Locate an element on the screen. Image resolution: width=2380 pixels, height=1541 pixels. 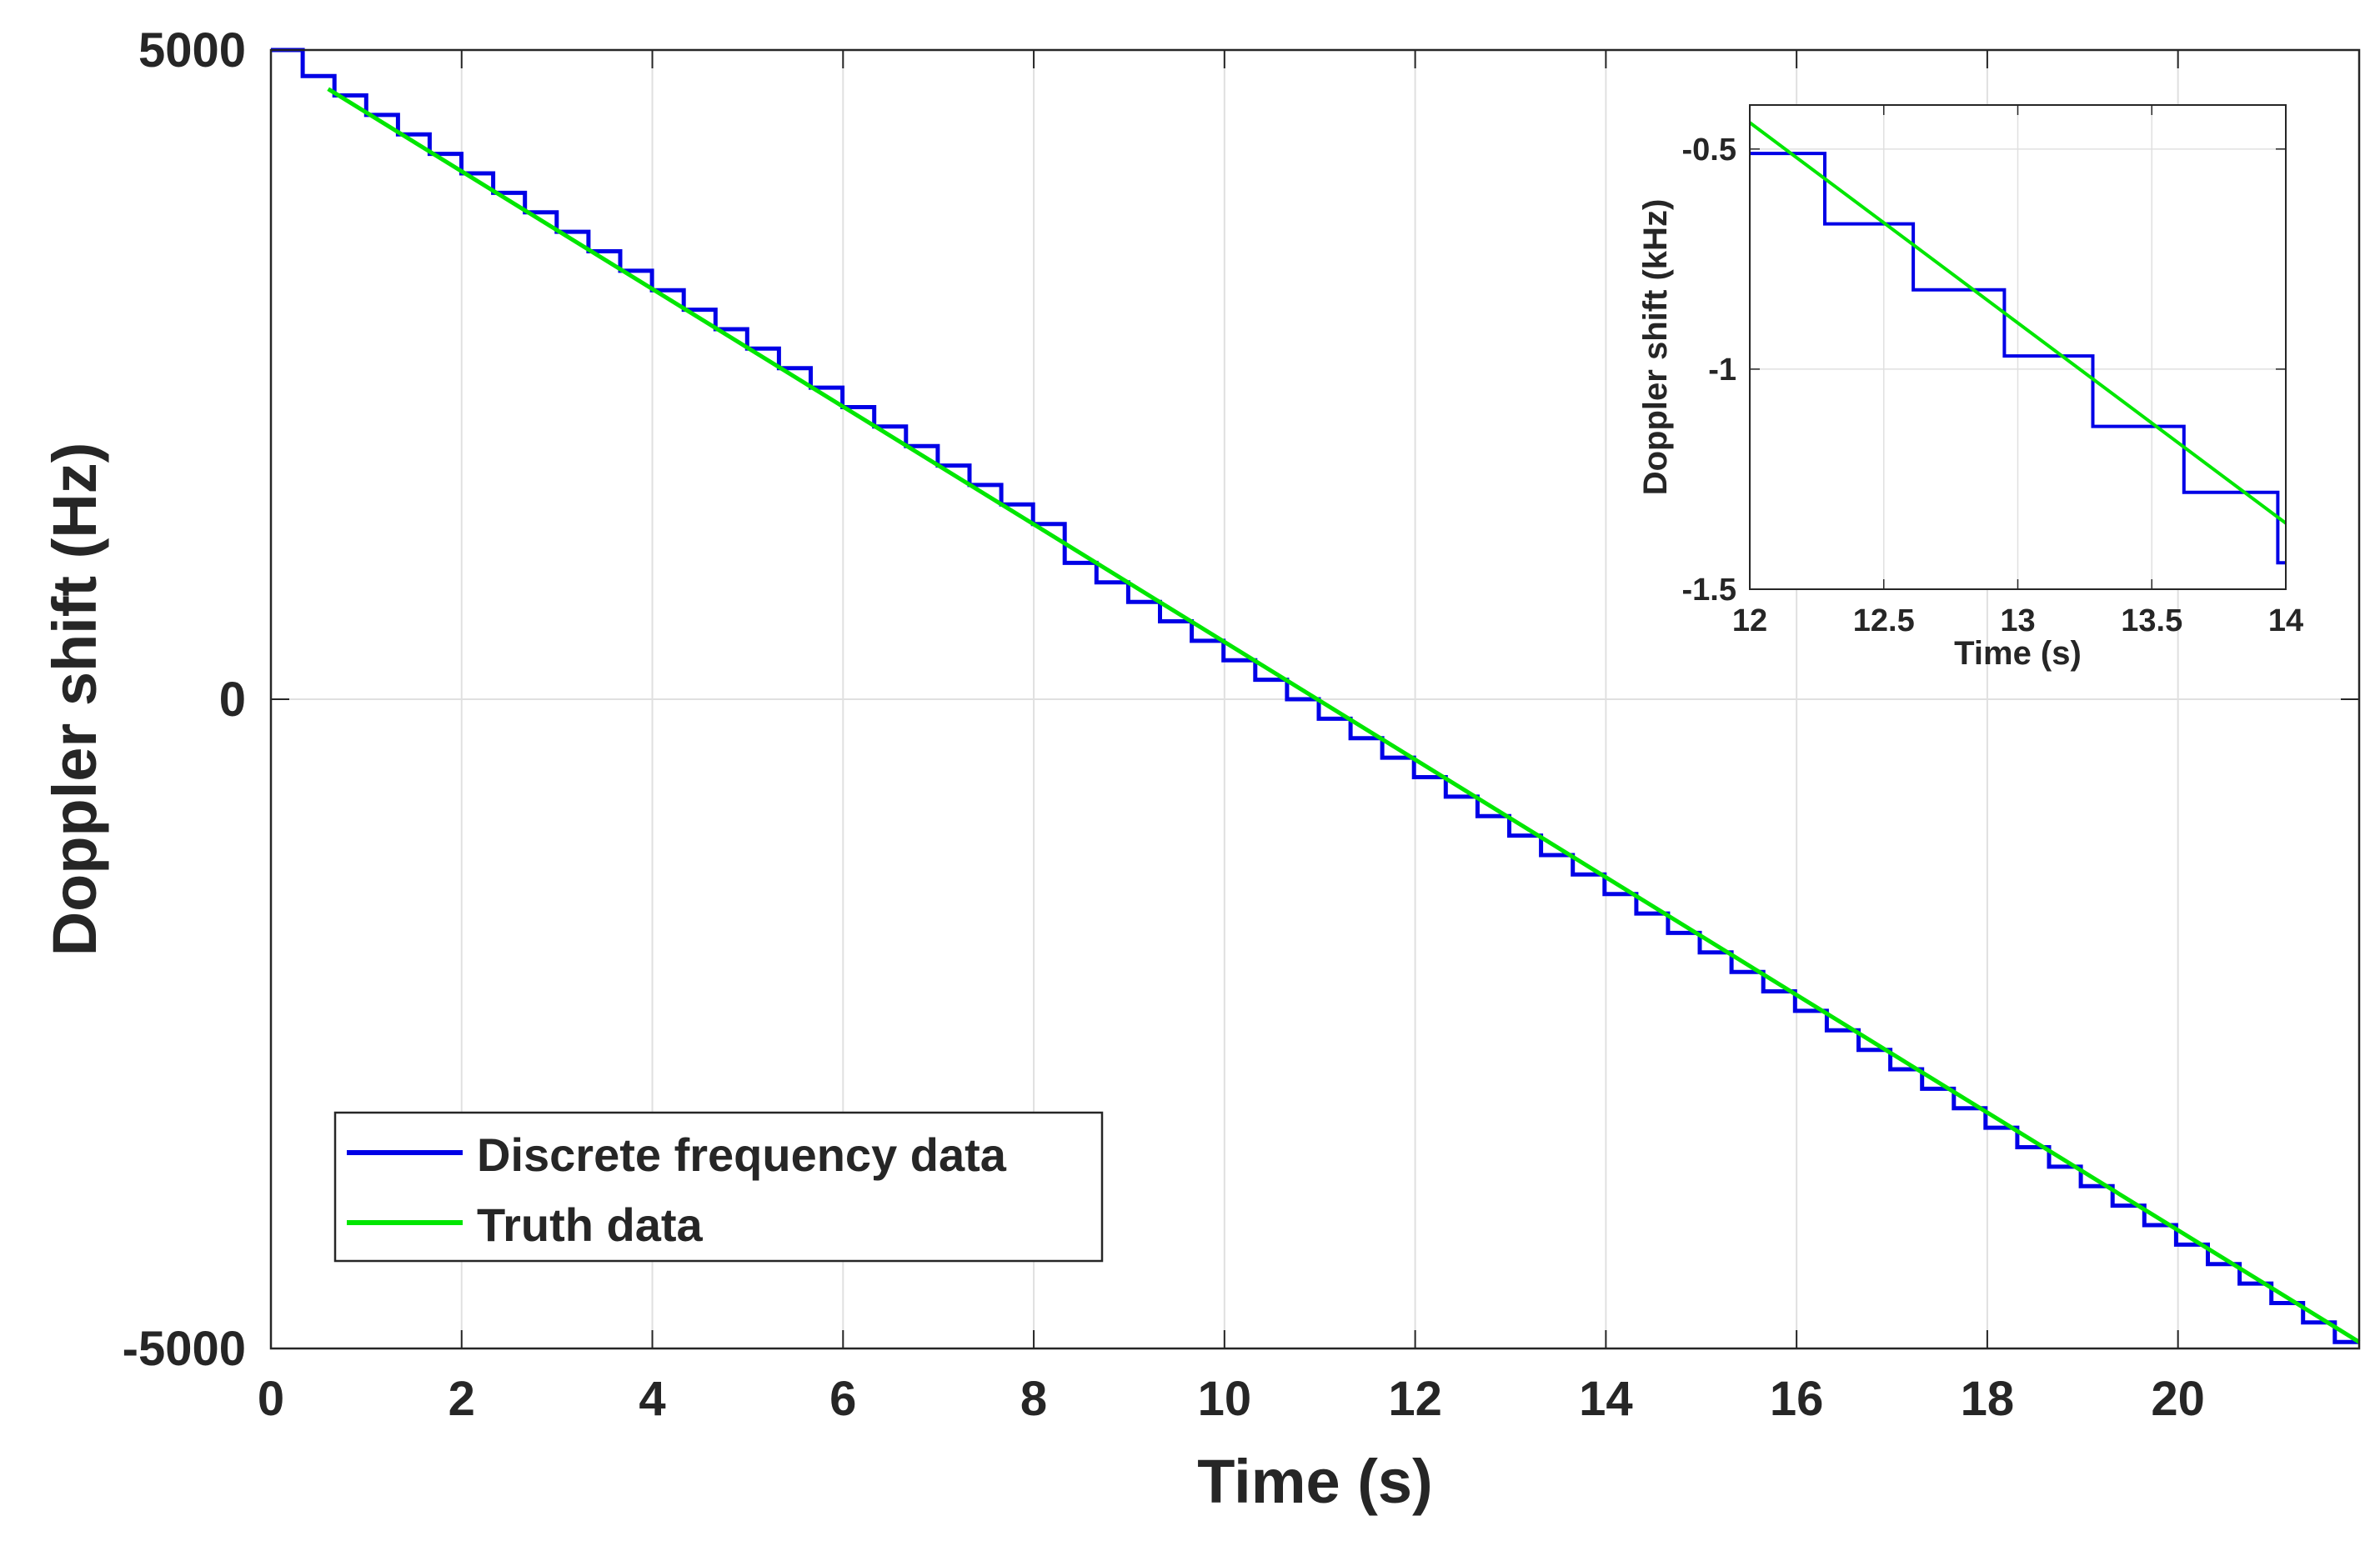
main-x-tick-labels: 0 2 4 6 8 10 12 14 16 18 20 is located at coordinates (1231, 1399).